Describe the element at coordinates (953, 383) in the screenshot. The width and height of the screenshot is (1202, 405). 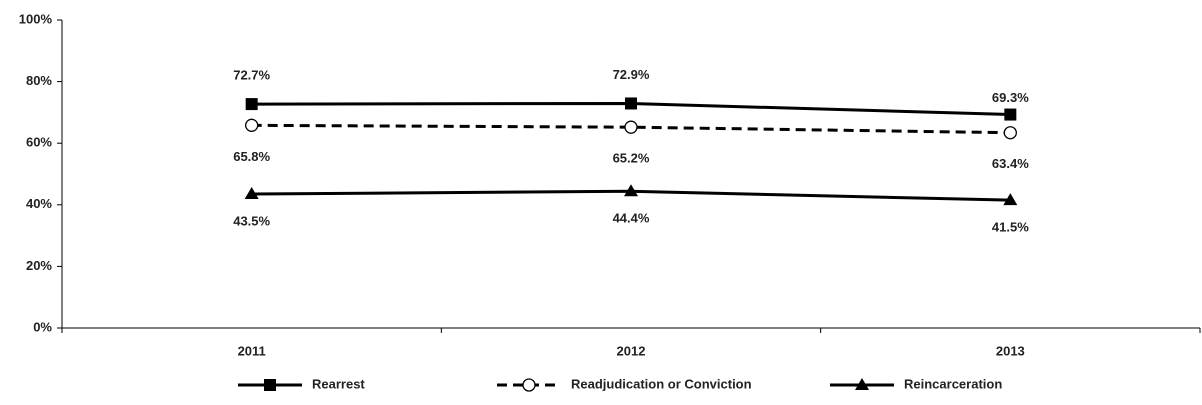
I see `legend-label: Reincarceration` at that location.